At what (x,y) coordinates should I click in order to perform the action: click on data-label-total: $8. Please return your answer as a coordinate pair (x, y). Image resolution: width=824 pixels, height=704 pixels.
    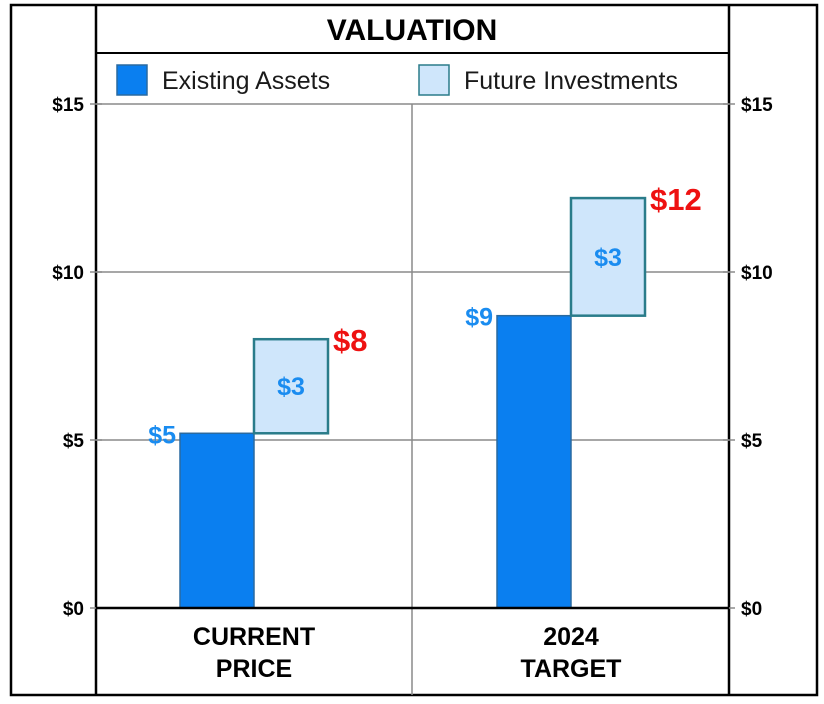
    Looking at the image, I should click on (350, 340).